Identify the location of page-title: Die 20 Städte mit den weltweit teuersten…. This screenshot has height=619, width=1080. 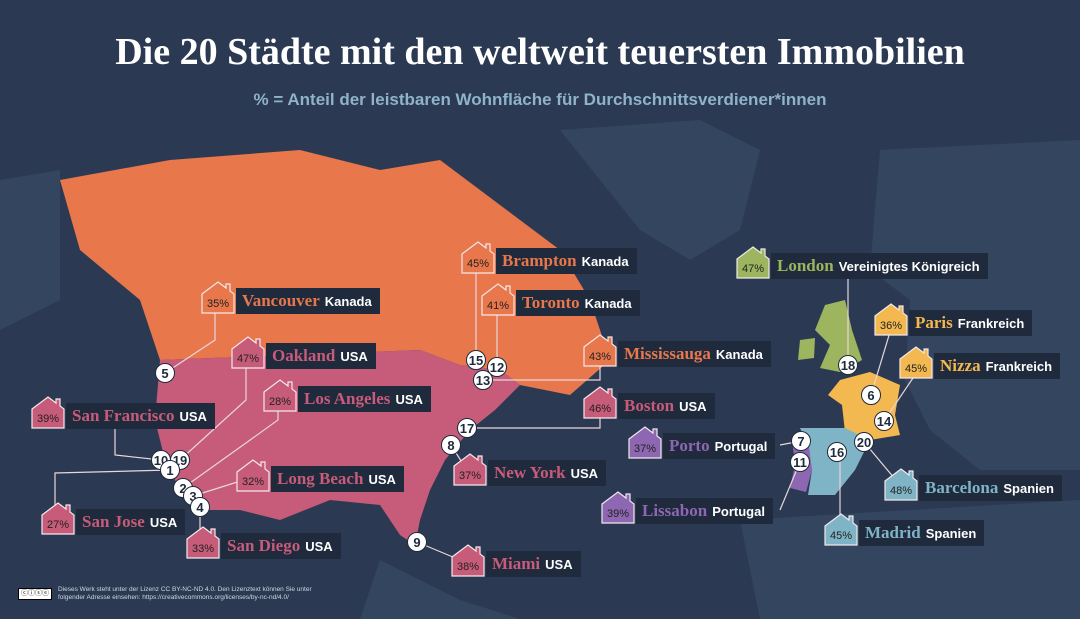
(540, 52).